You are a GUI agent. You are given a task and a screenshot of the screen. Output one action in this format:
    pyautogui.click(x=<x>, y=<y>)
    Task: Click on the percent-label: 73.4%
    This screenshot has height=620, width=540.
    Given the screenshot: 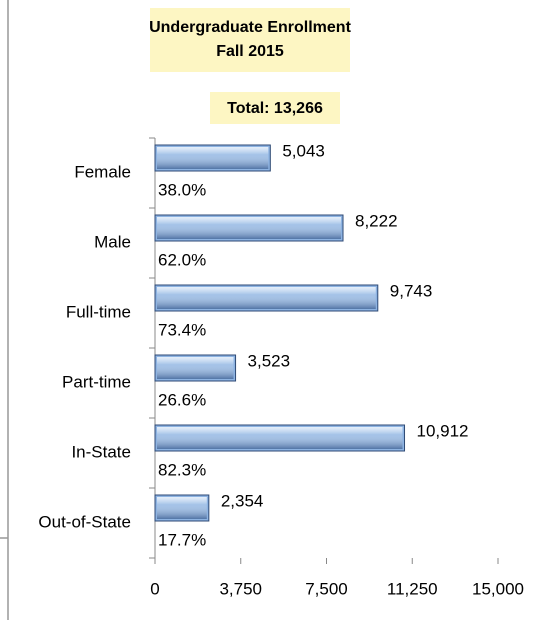 What is the action you would take?
    pyautogui.click(x=182, y=329)
    